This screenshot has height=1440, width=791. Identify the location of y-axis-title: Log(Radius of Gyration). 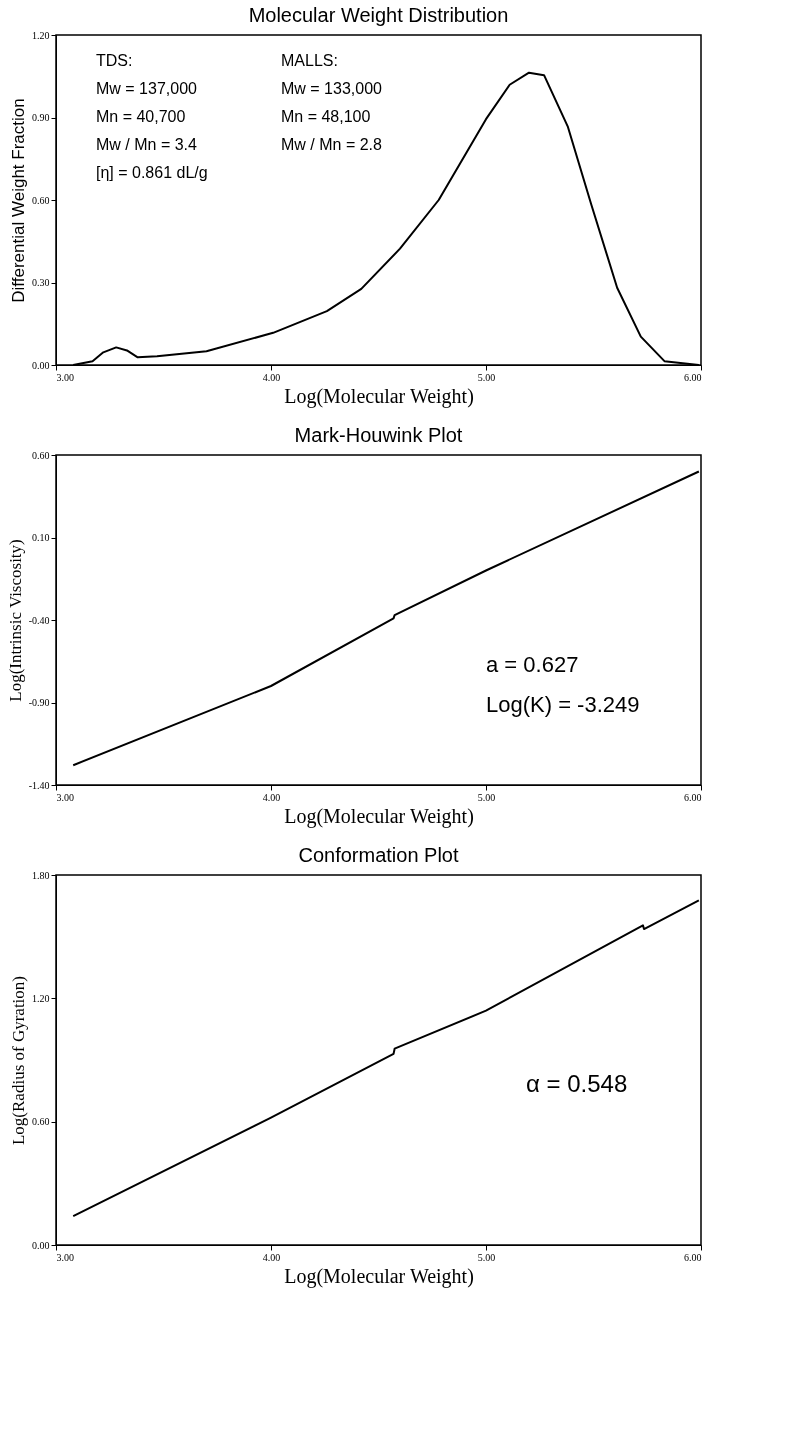
(18, 1060).